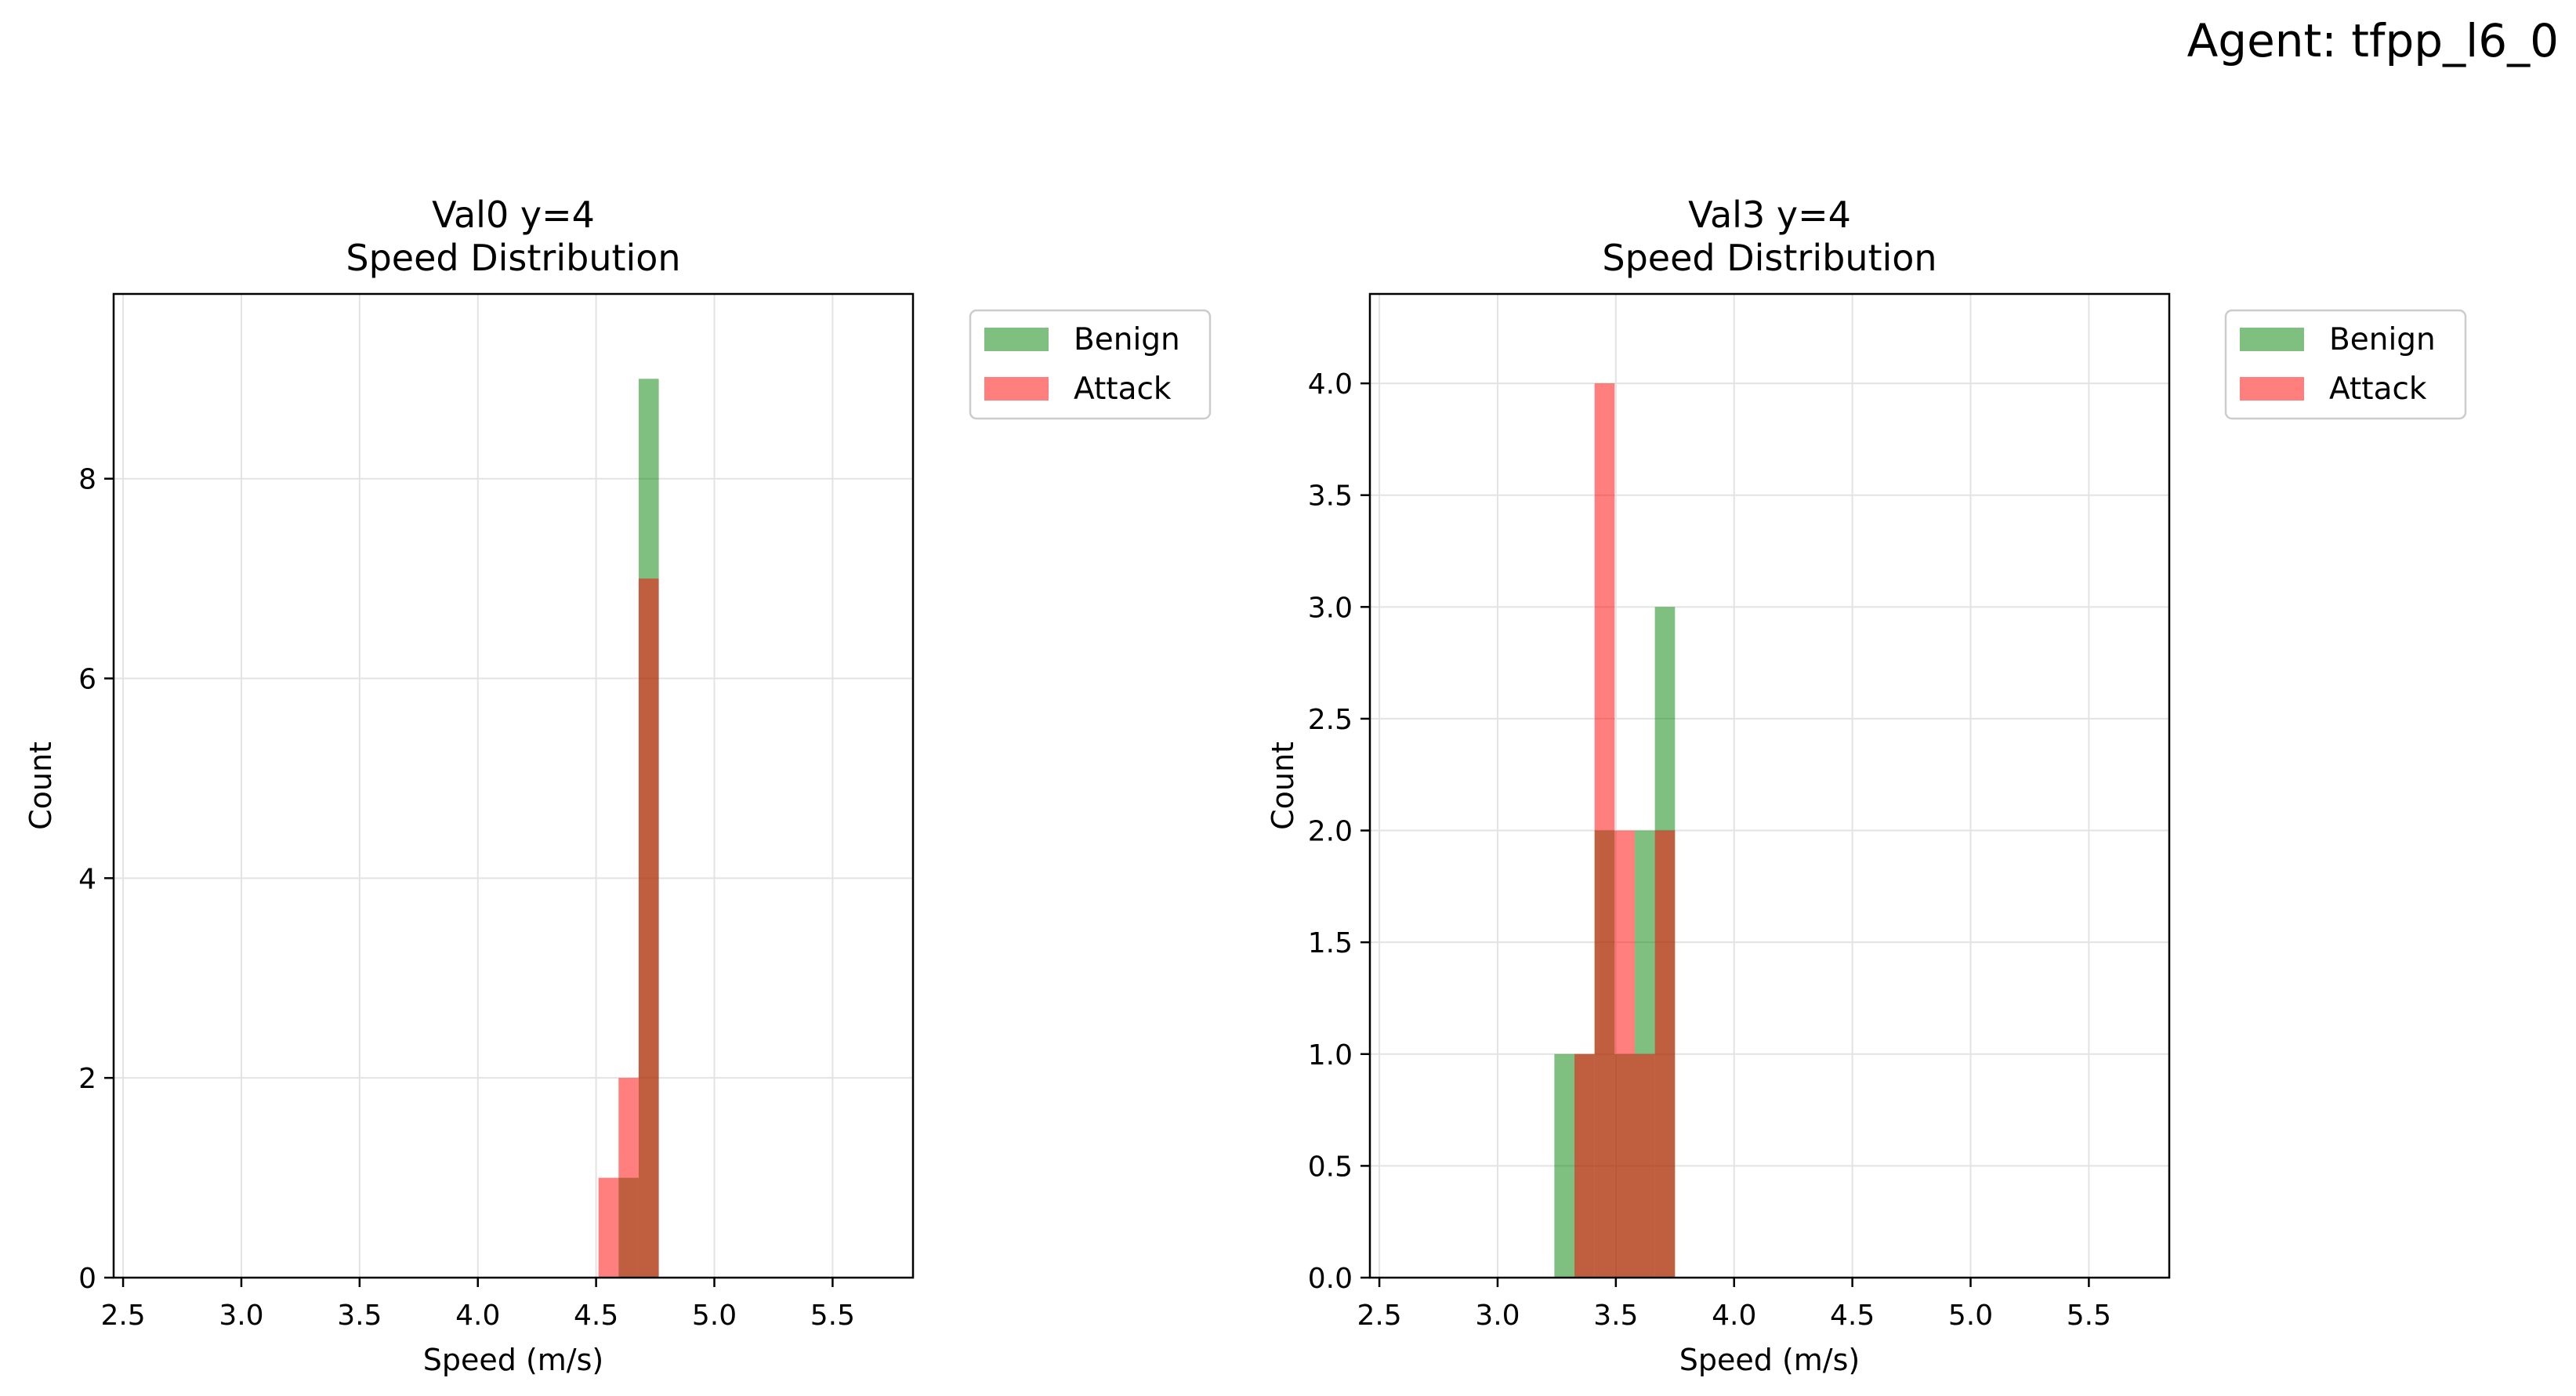 This screenshot has height=1396, width=2576. Describe the element at coordinates (1330, 496) in the screenshot. I see `y-tick-label: 3.5` at that location.